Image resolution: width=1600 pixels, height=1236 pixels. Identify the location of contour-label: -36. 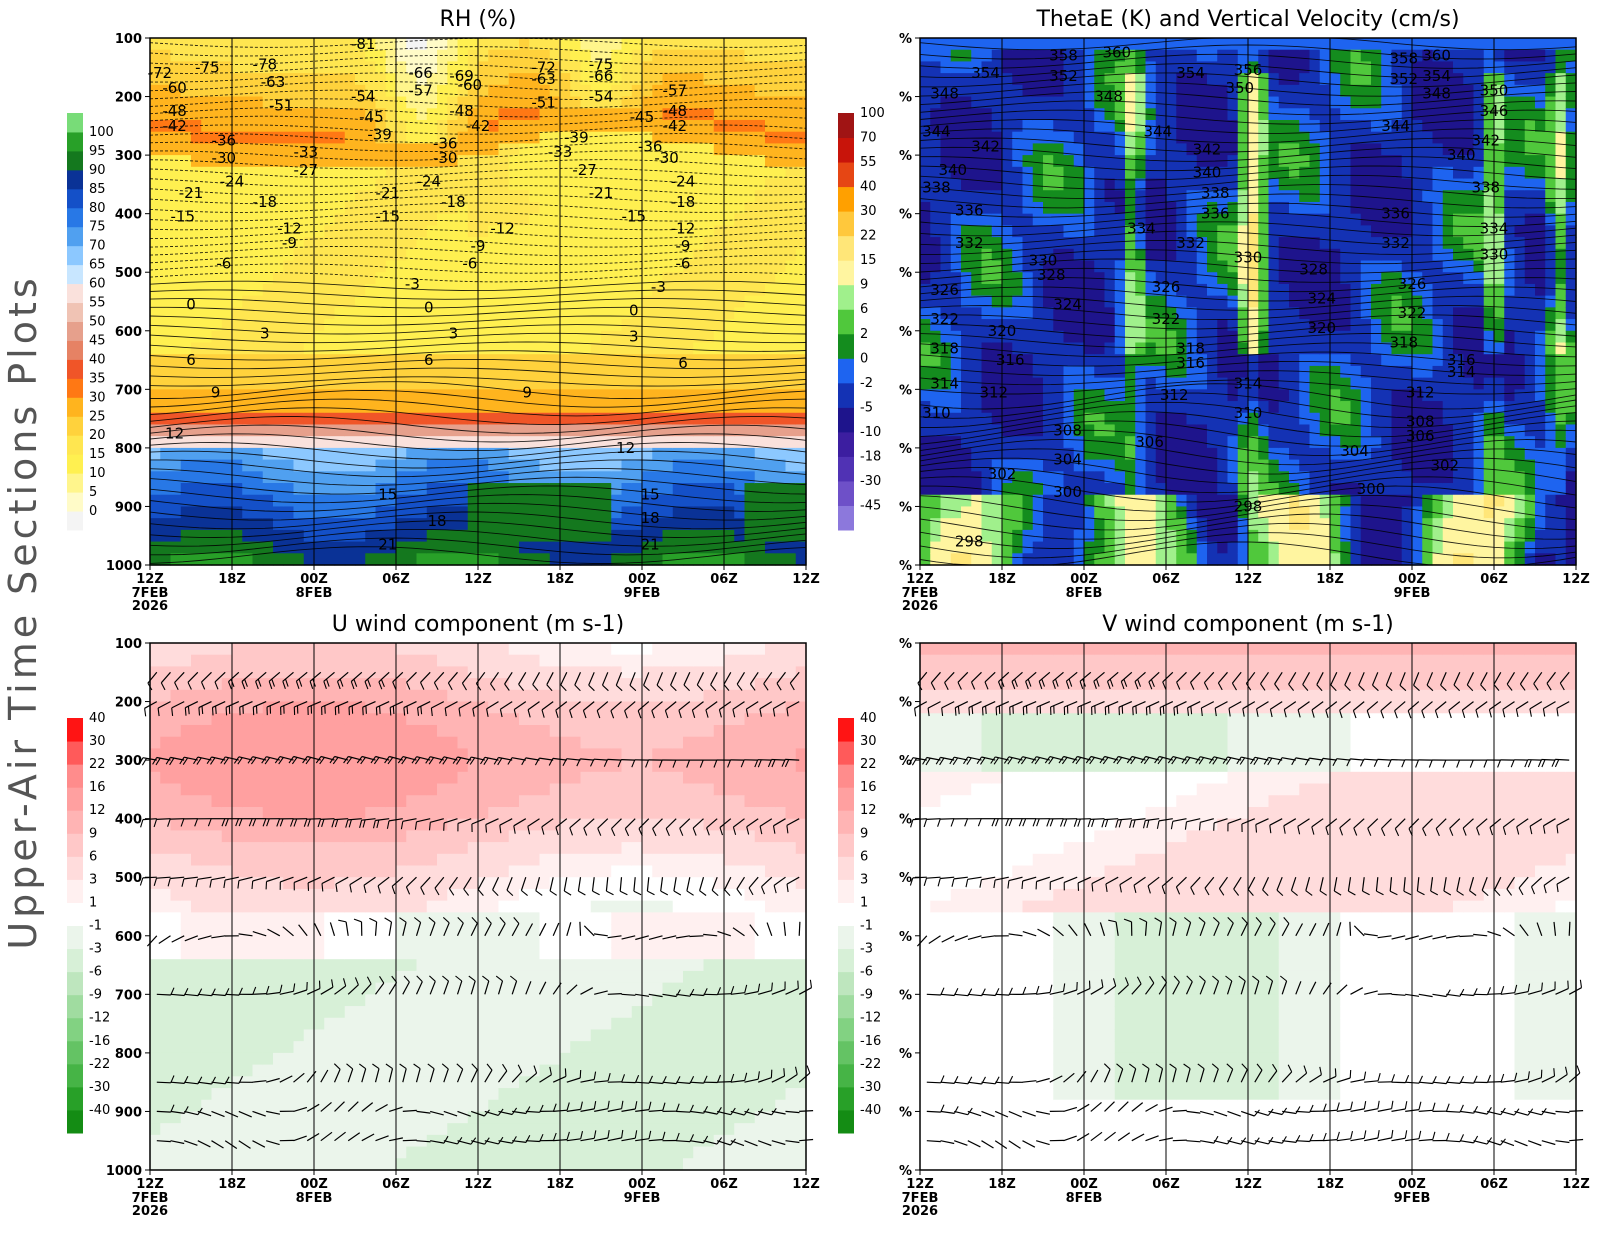
(650, 146).